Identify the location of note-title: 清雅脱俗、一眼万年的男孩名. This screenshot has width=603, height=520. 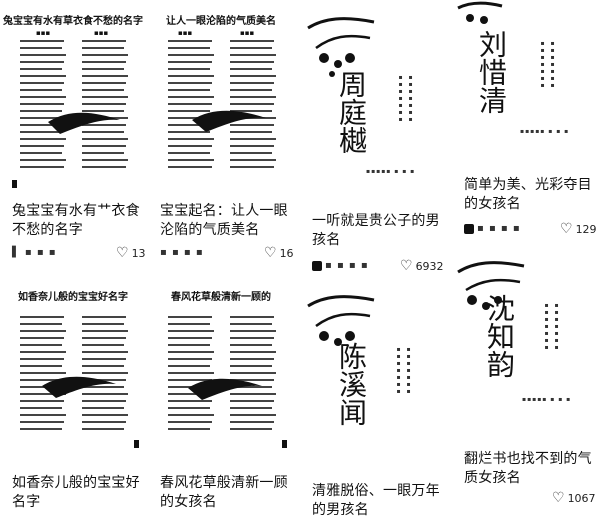
(376, 500).